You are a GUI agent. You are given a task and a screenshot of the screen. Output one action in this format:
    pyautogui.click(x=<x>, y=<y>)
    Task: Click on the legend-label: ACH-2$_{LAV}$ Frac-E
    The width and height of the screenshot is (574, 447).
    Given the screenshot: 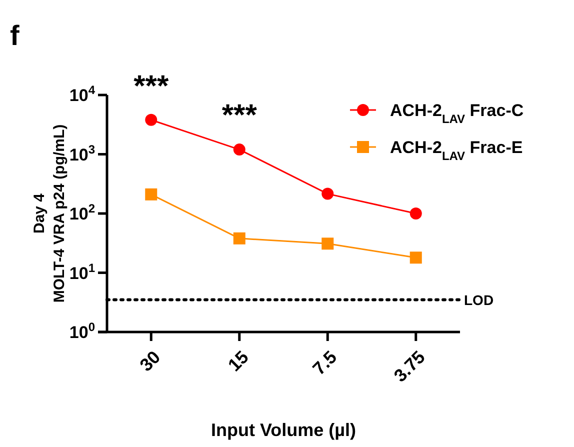 What is the action you would take?
    pyautogui.click(x=456, y=150)
    